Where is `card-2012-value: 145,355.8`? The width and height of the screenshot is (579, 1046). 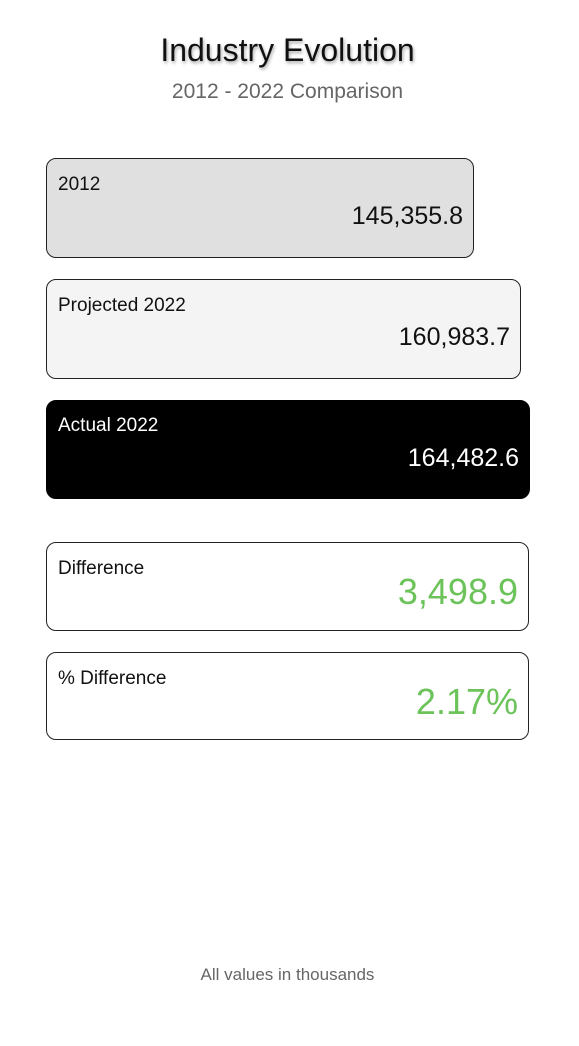
card-2012-value: 145,355.8 is located at coordinates (407, 216).